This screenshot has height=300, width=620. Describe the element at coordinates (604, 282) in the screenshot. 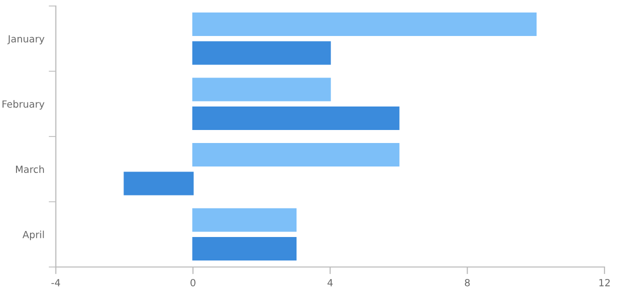

I see `x-tick-label: 12` at that location.